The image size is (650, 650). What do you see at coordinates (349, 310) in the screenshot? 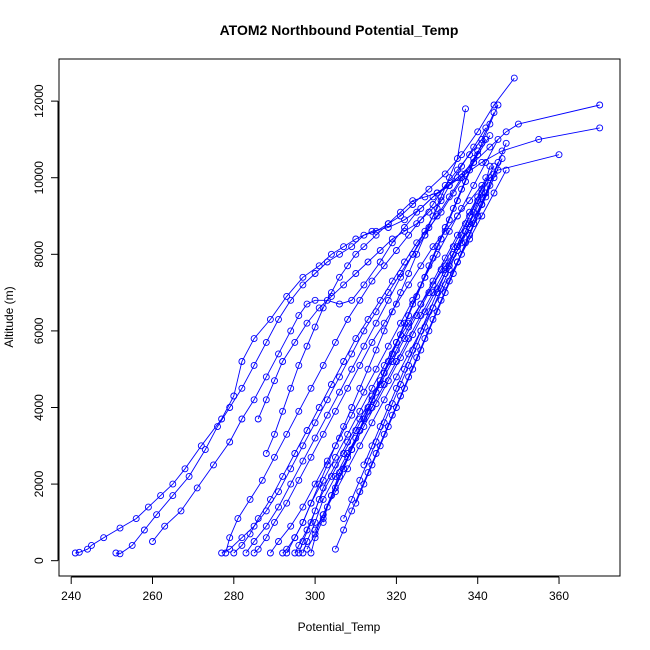
I see `series-line` at bounding box center [349, 310].